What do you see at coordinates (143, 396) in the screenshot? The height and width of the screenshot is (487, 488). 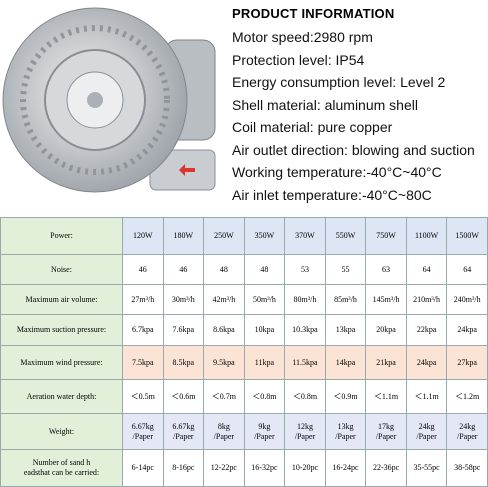 I see `cell: ＜0.5m` at bounding box center [143, 396].